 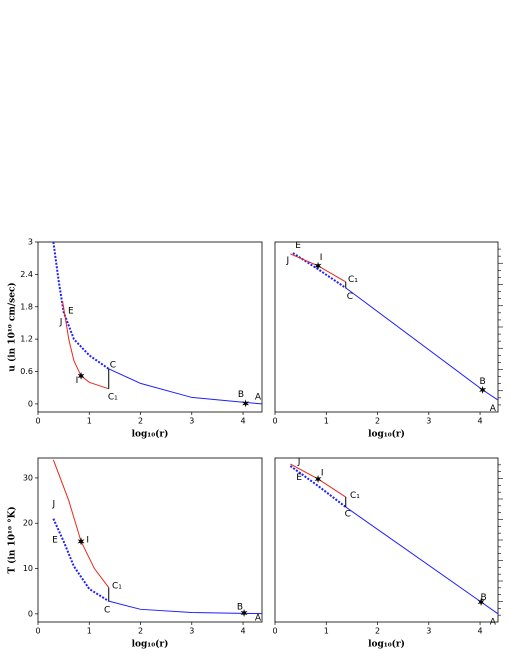 What do you see at coordinates (12, 539) in the screenshot?
I see `y-axis-label: T (in 10¹⁰ °K)` at bounding box center [12, 539].